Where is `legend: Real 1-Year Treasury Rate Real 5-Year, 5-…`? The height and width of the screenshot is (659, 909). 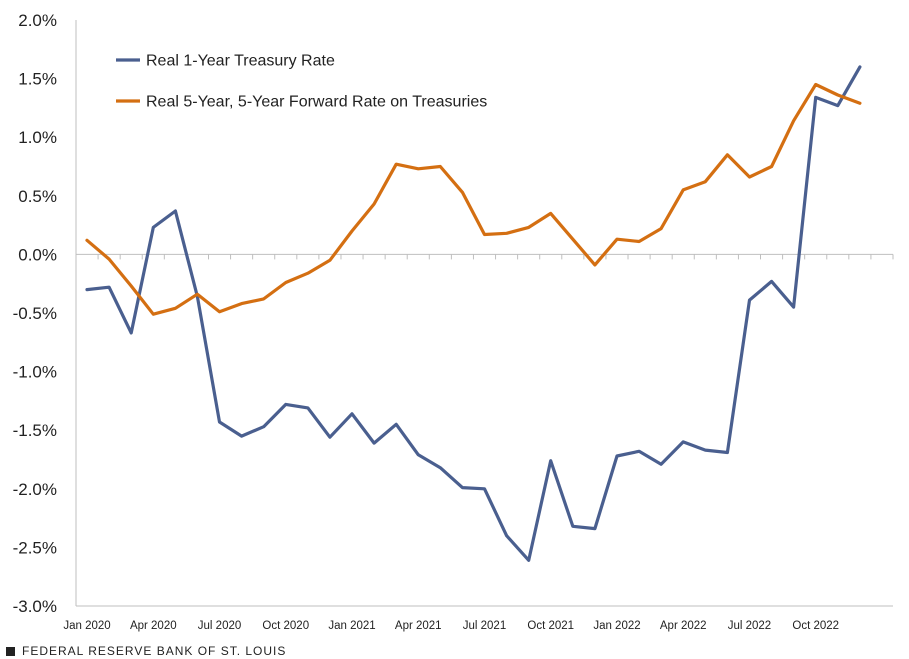 legend: Real 1-Year Treasury Rate Real 5-Year, 5-… is located at coordinates (301, 82).